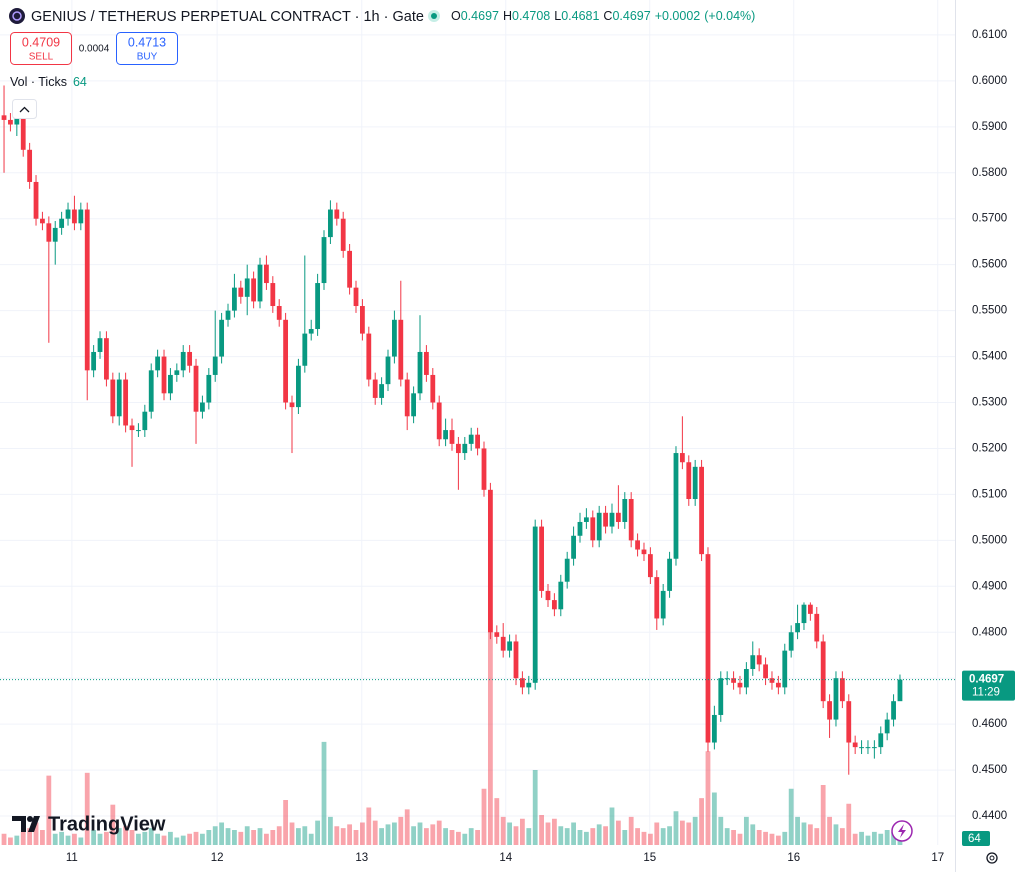  I want to click on last-price-label: 0.4697, so click(986, 680).